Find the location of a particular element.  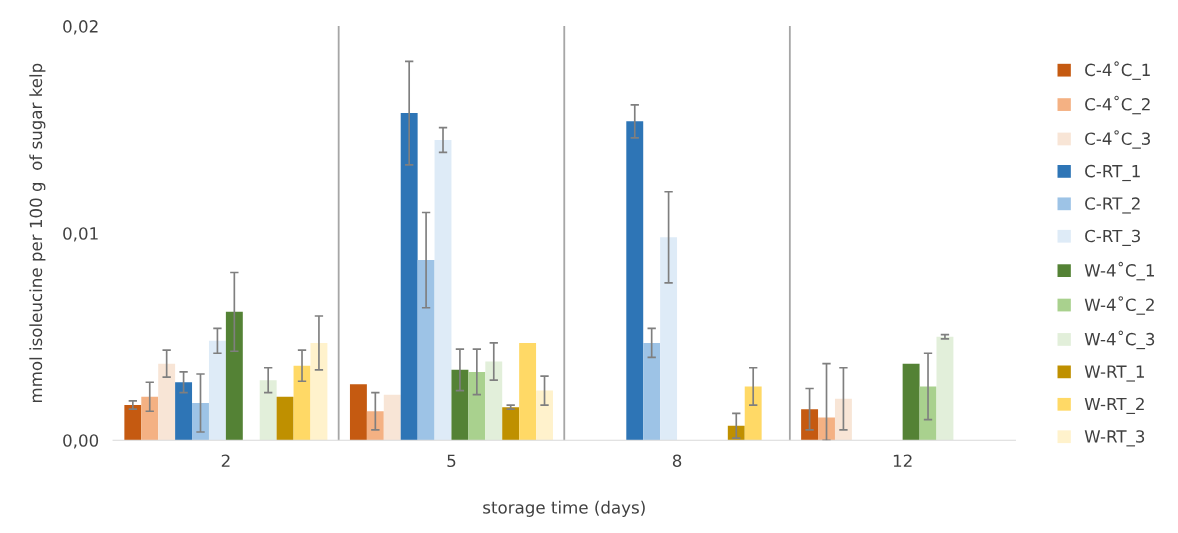

x-axis-title: storage time (days) is located at coordinates (564, 508).